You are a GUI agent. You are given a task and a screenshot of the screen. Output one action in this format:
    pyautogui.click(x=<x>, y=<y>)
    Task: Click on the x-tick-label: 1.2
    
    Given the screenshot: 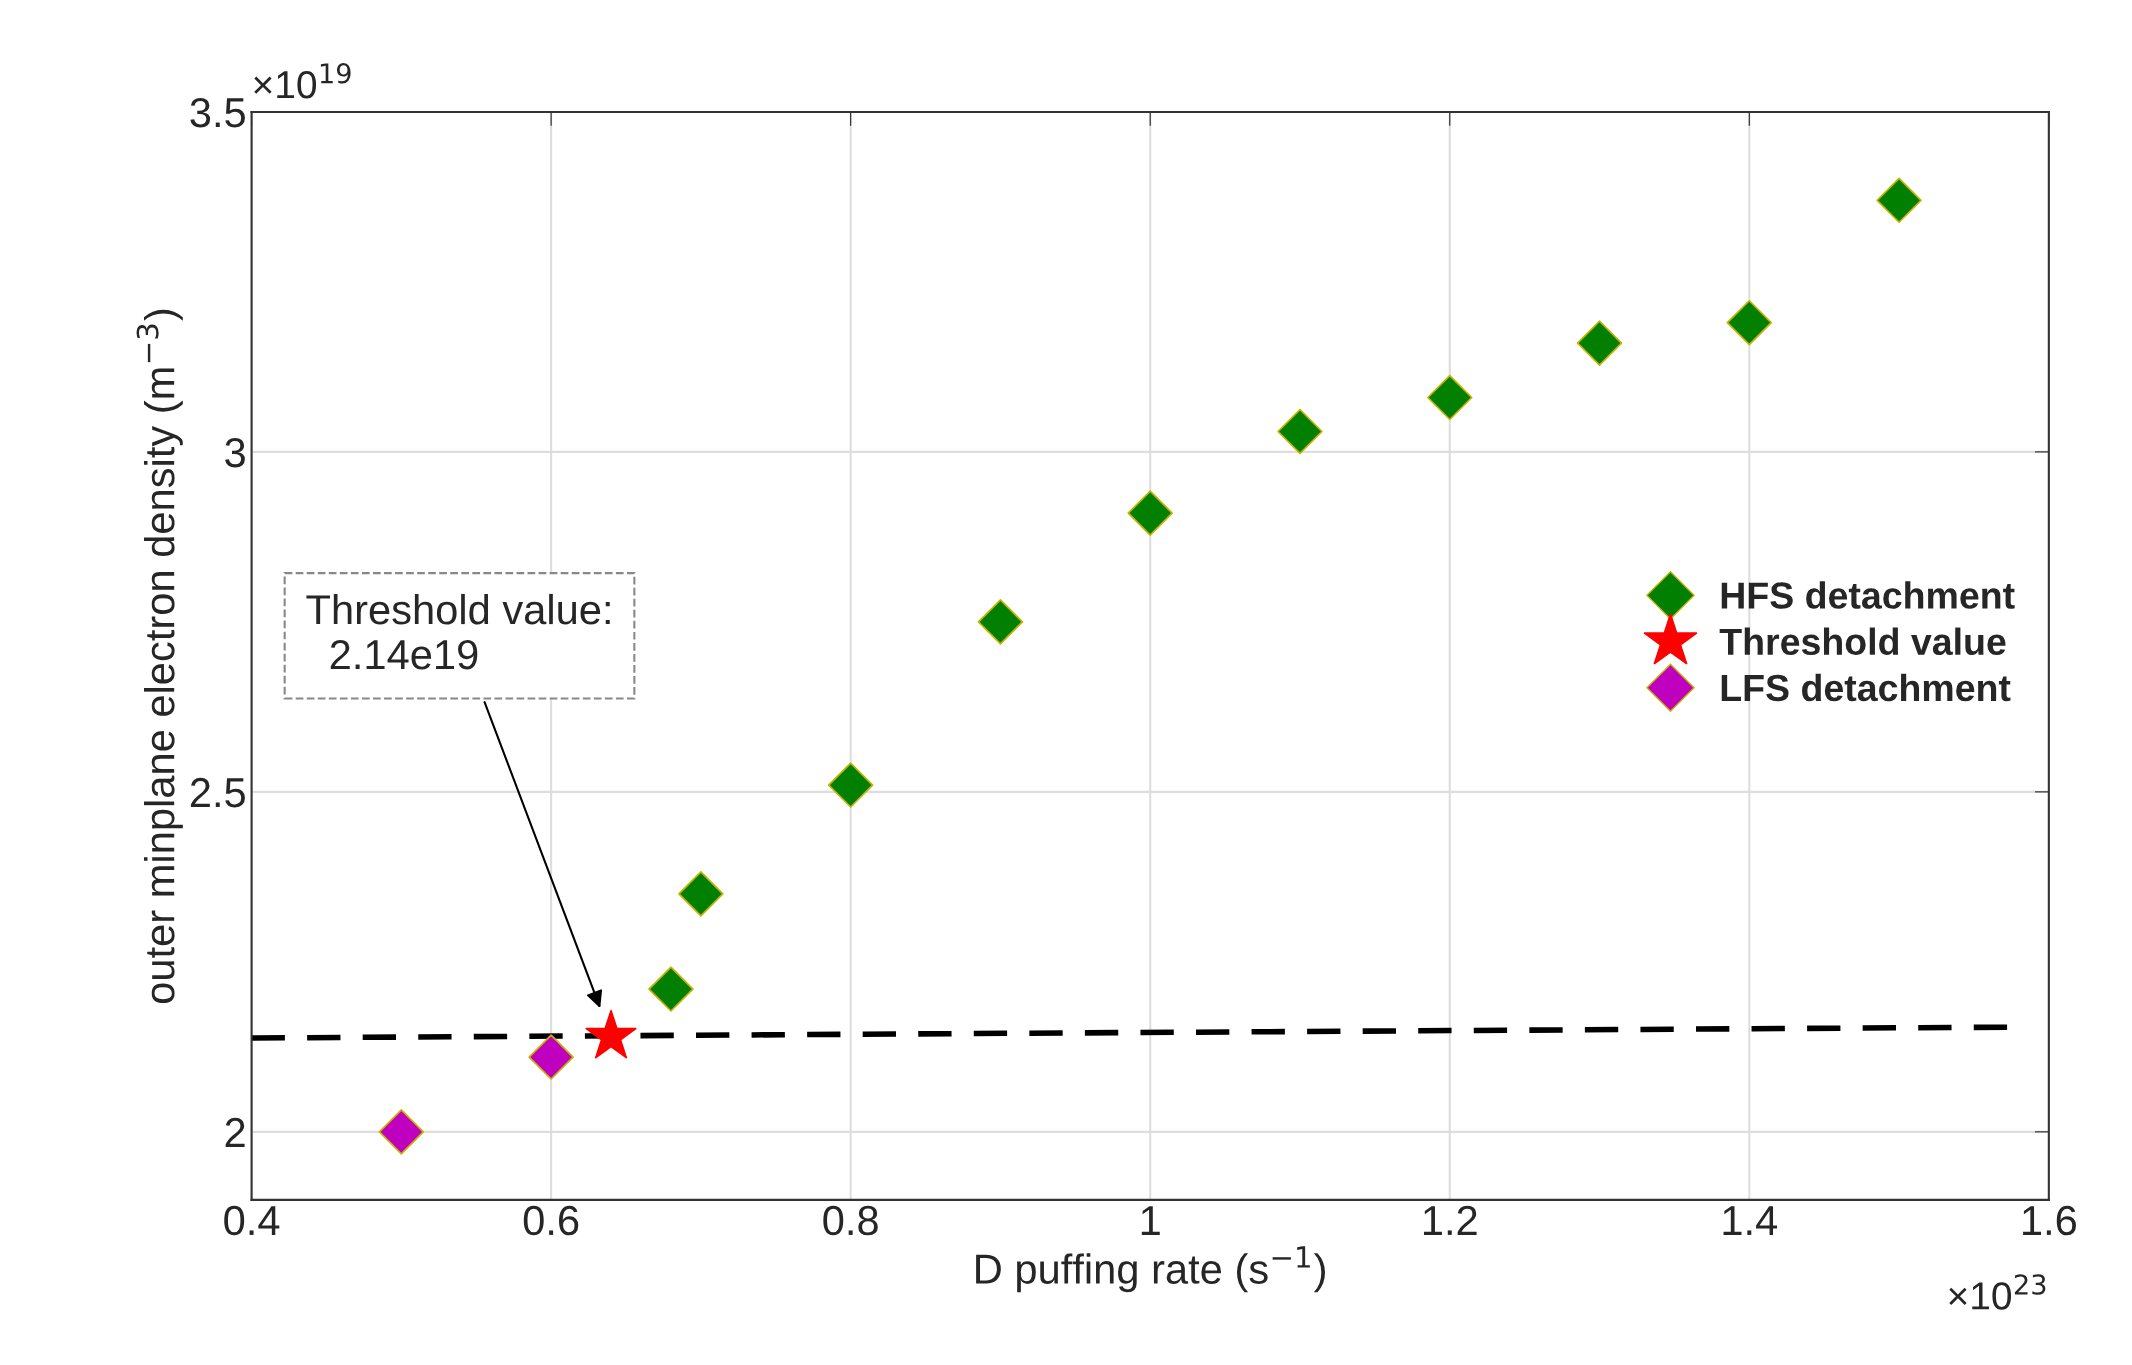 What is the action you would take?
    pyautogui.click(x=1450, y=1220)
    